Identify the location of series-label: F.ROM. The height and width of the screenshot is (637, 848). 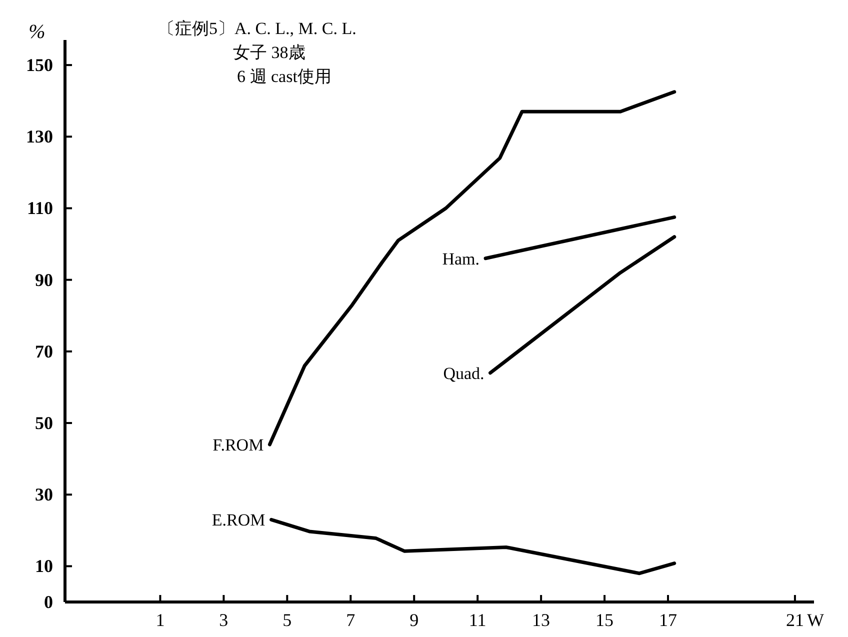
(238, 444).